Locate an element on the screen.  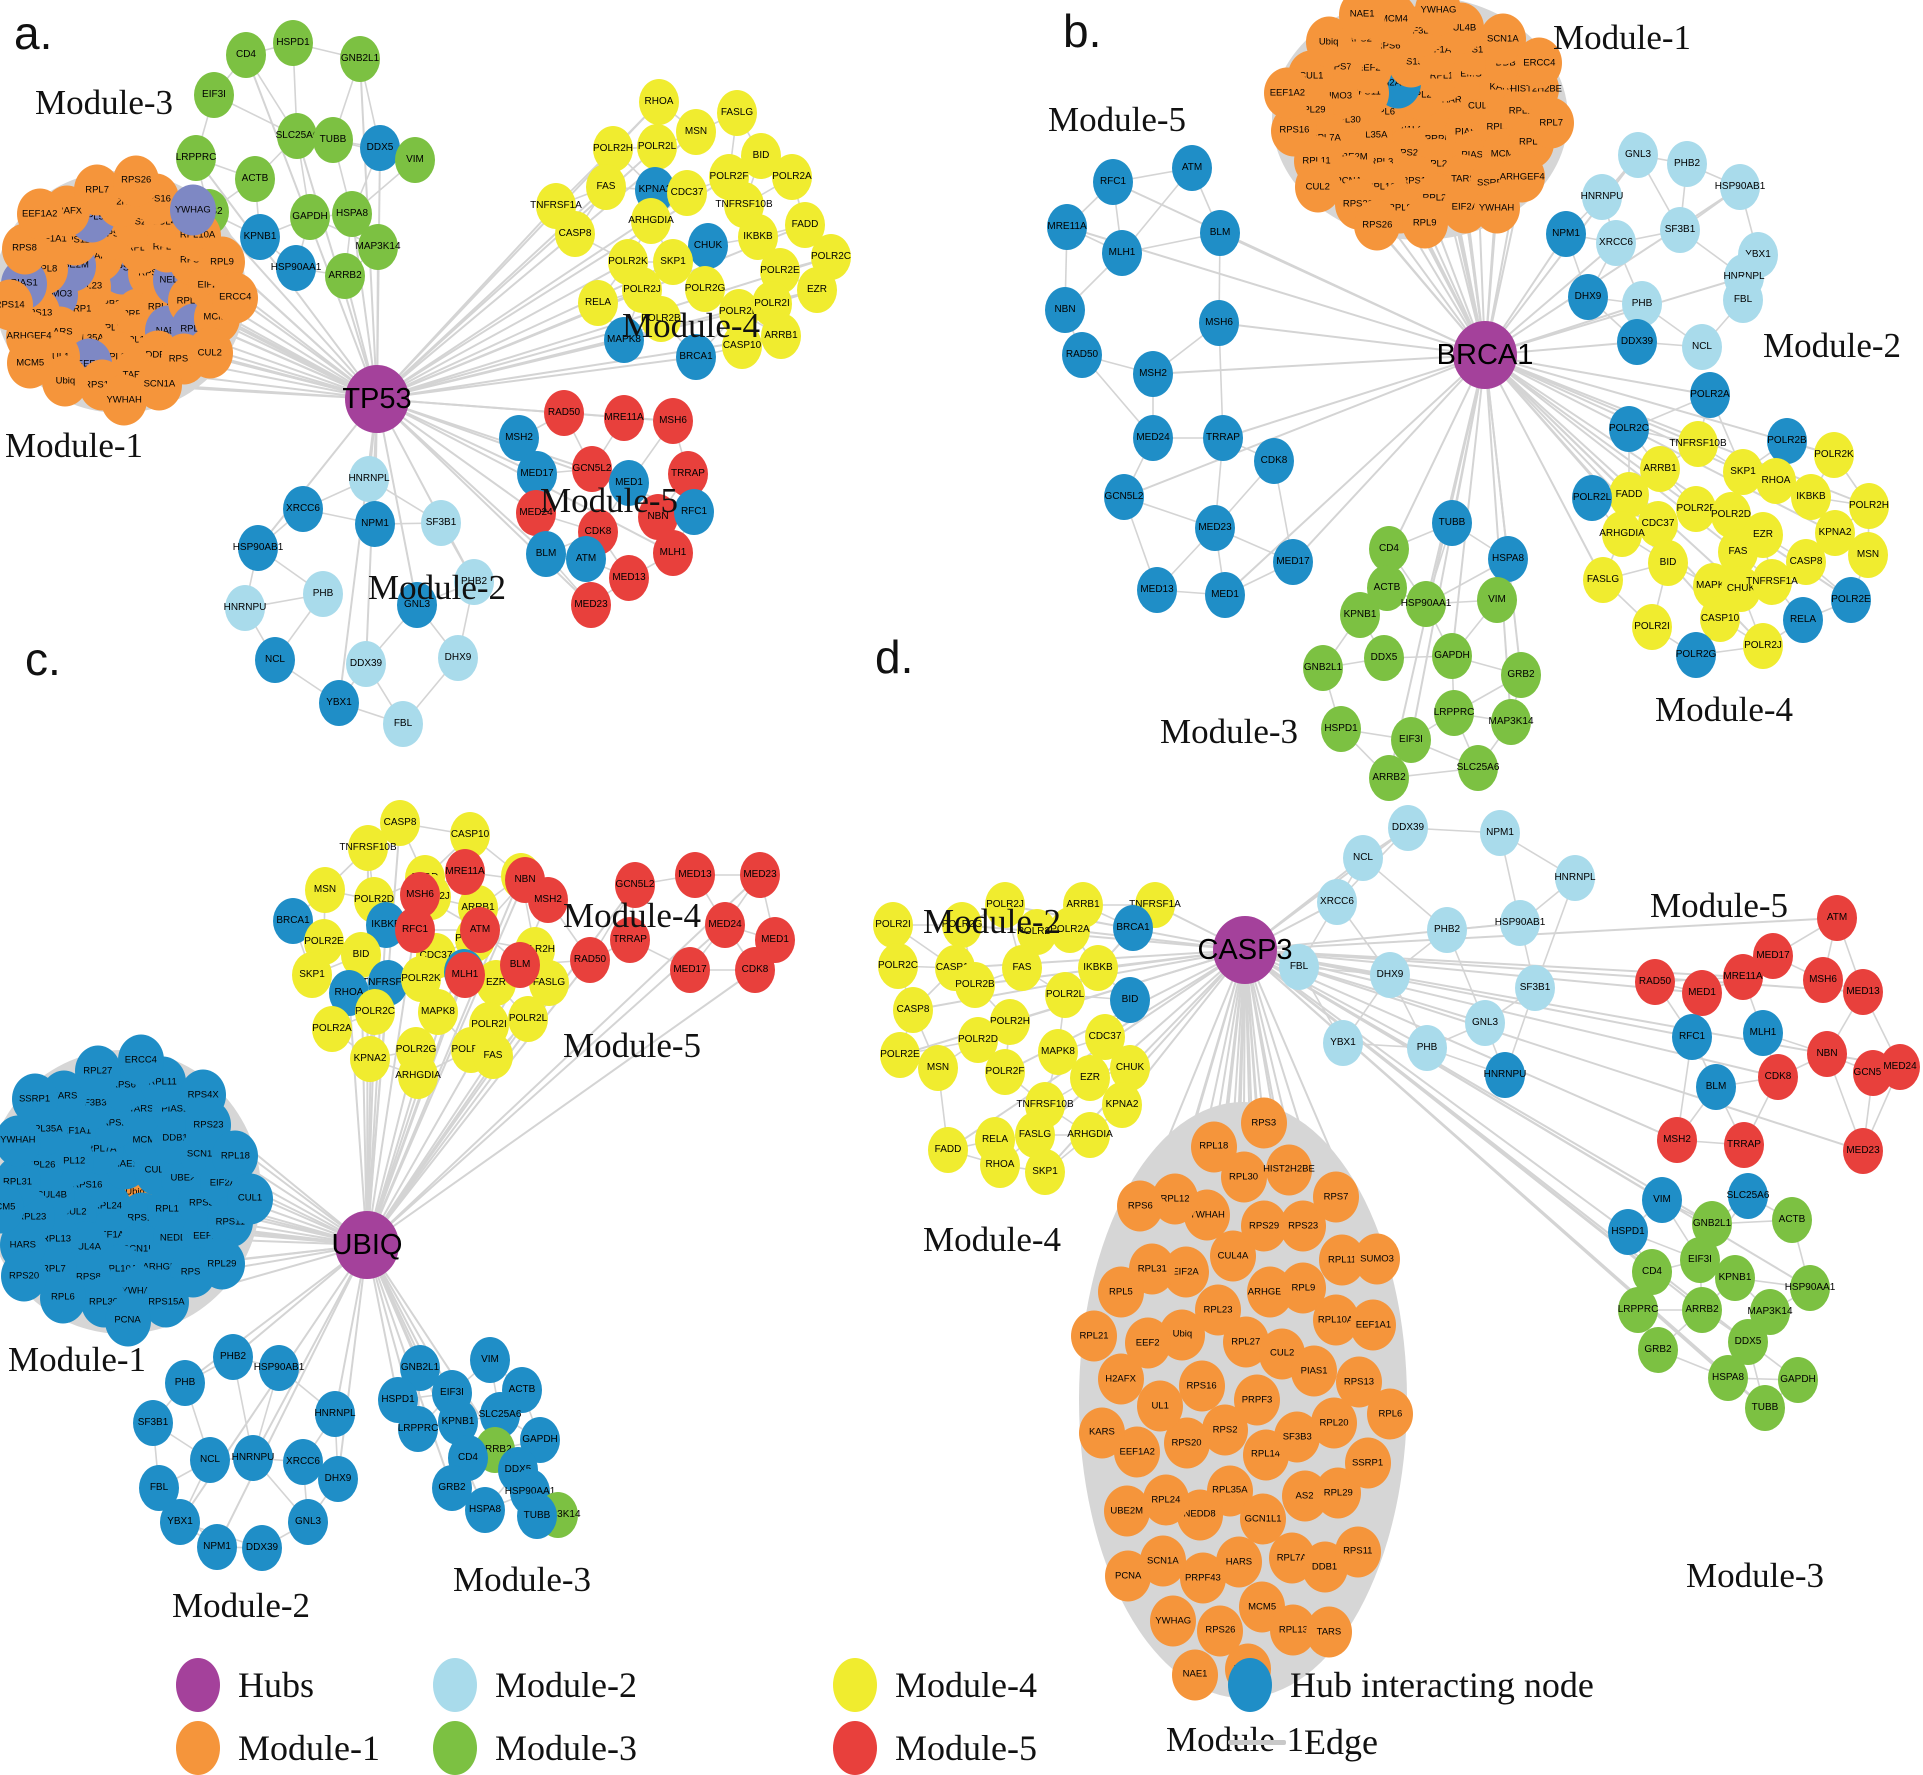
gene-node: NAE1 is located at coordinates (1195, 1675).